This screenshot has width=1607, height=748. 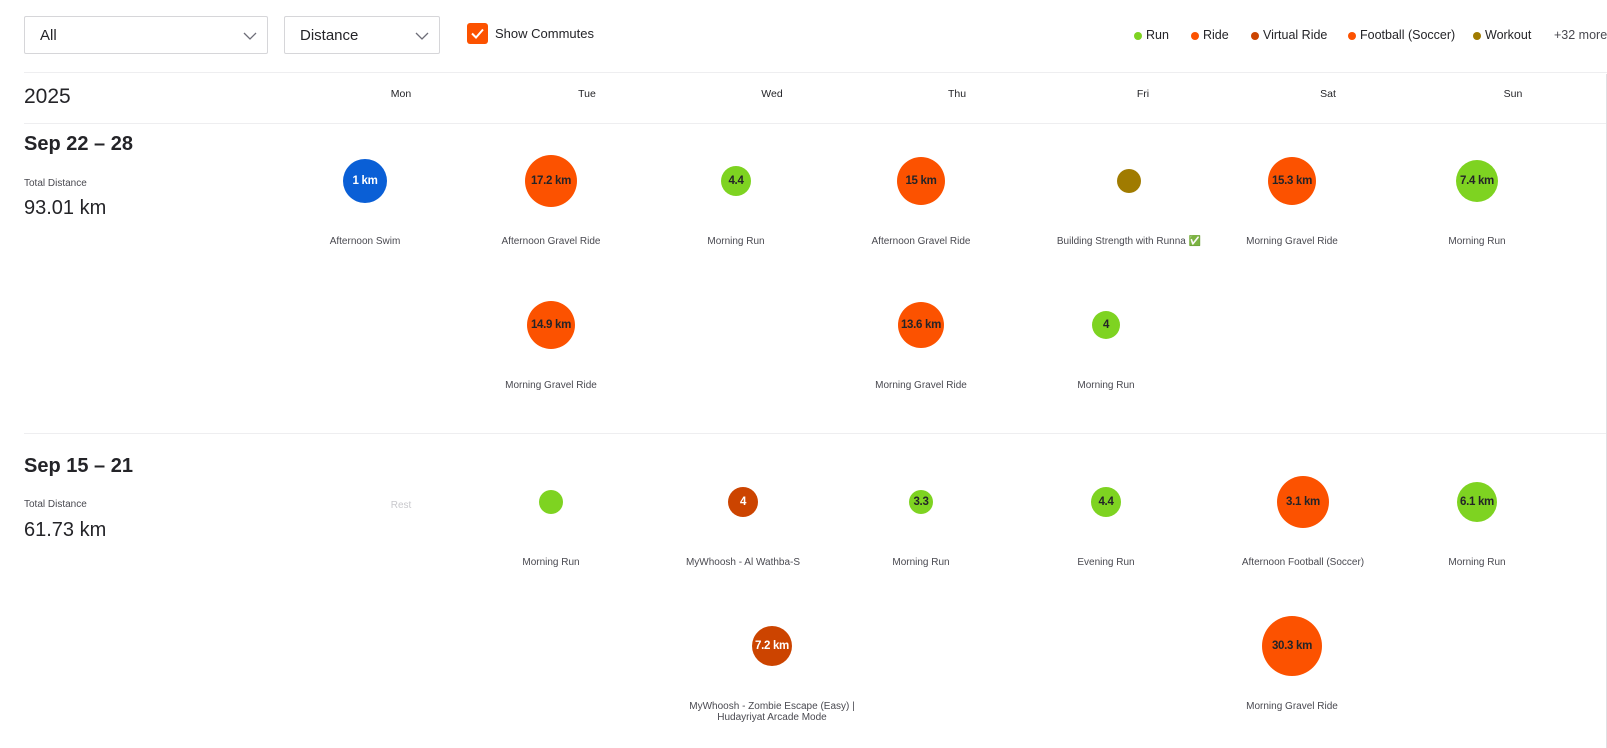 I want to click on activity-name: Building Strength with Runna ✅, so click(x=1129, y=241).